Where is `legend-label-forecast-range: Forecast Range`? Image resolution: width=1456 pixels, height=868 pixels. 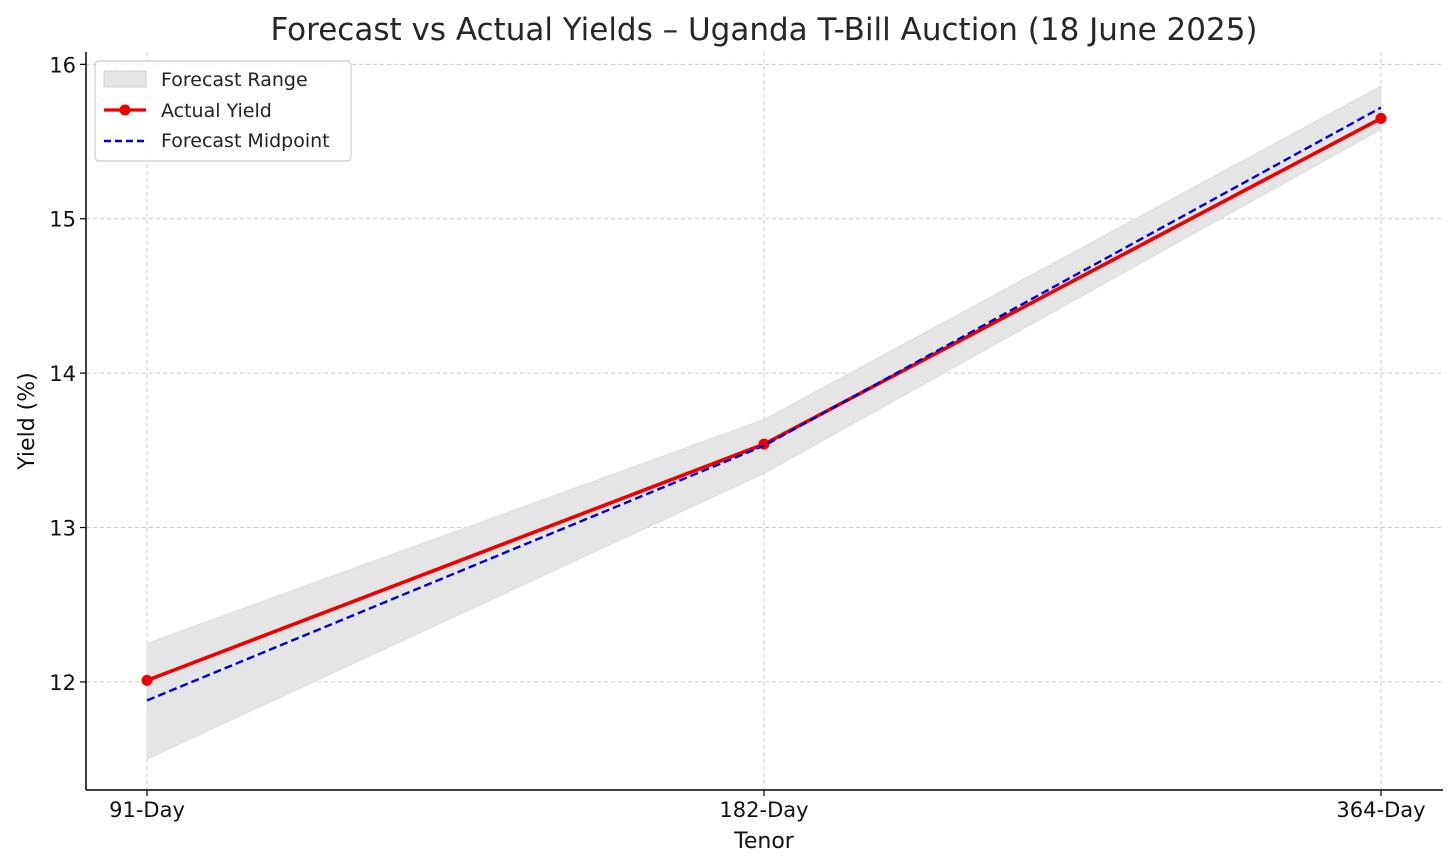 legend-label-forecast-range: Forecast Range is located at coordinates (234, 80).